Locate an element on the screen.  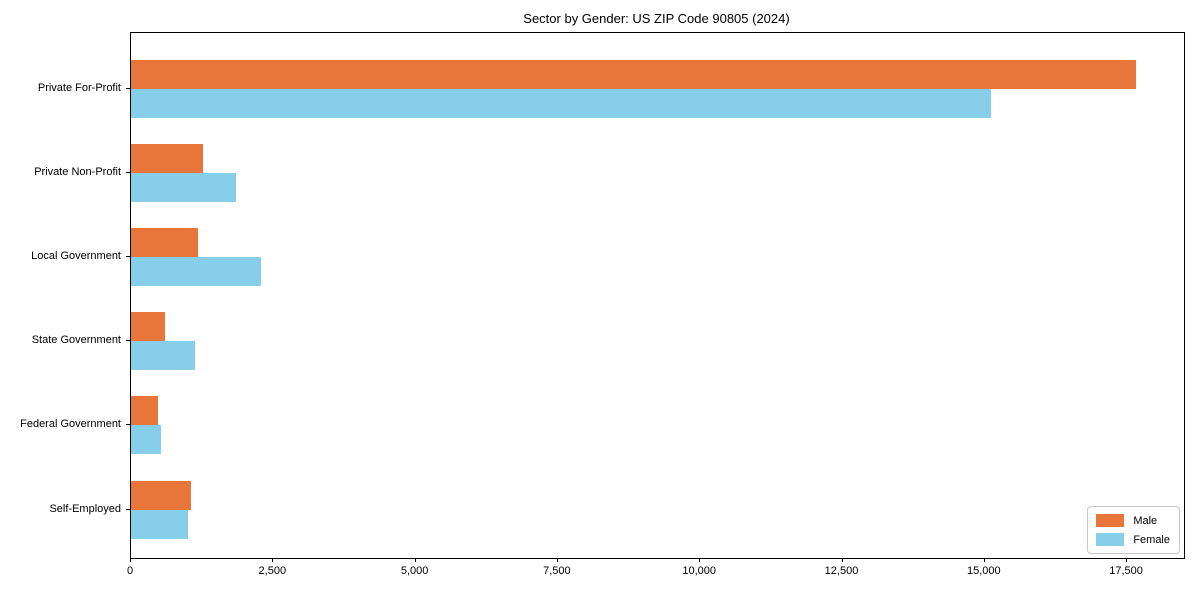
x-tick-label: 15,000 is located at coordinates (983, 571).